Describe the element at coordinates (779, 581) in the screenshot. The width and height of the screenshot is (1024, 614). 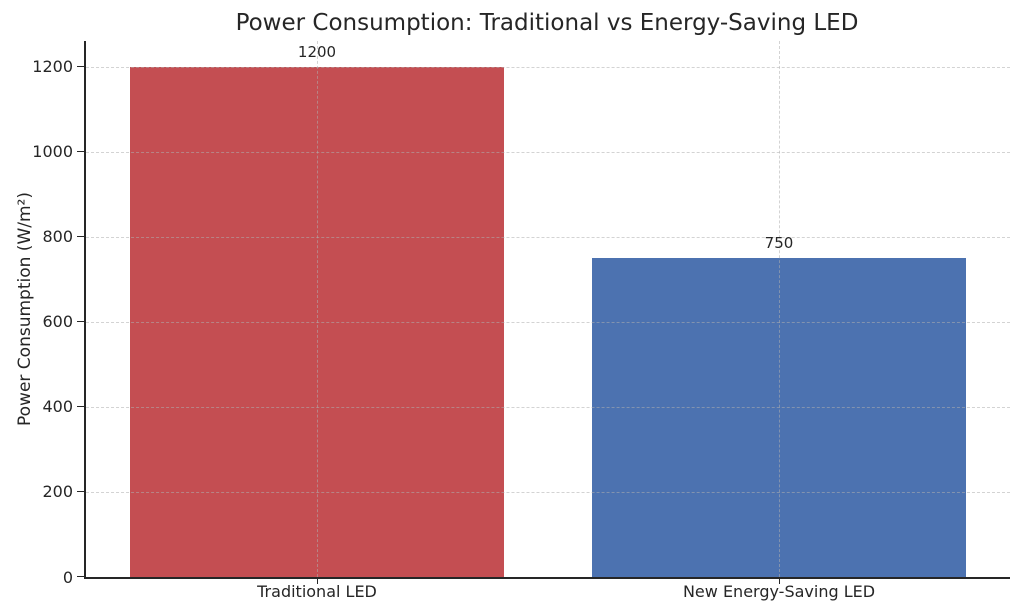
I see `x-tick-mark-new-energy-saving-led` at that location.